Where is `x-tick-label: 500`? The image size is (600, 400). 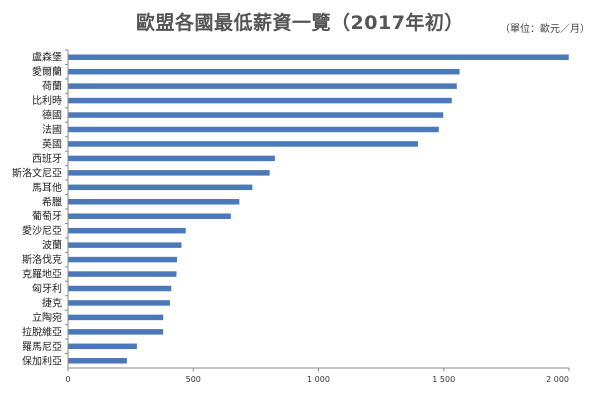
x-tick-label: 500 is located at coordinates (193, 379).